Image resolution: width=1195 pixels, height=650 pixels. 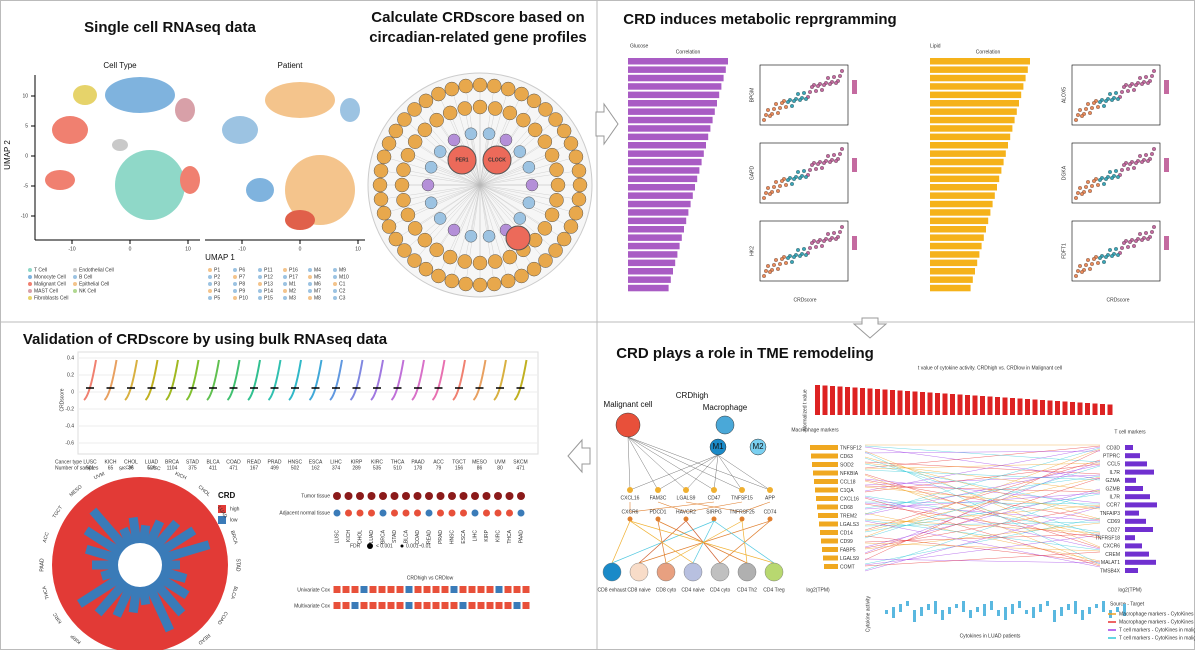 What do you see at coordinates (827, 498) in the screenshot?
I see `marker-bar` at bounding box center [827, 498].